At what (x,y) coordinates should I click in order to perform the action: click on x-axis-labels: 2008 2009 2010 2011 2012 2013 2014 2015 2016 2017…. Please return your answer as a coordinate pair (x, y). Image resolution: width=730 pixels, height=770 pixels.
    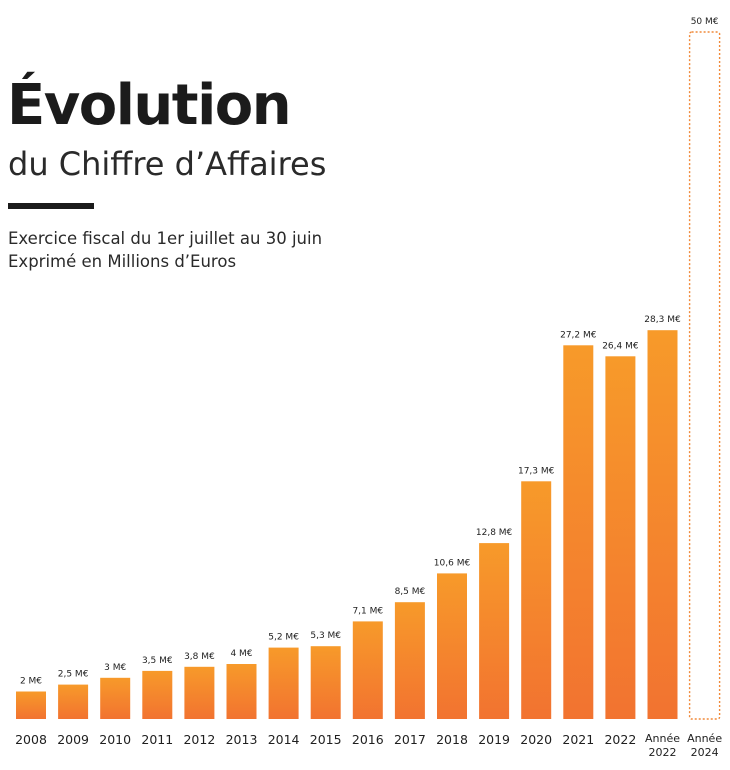
    Looking at the image, I should click on (368, 745).